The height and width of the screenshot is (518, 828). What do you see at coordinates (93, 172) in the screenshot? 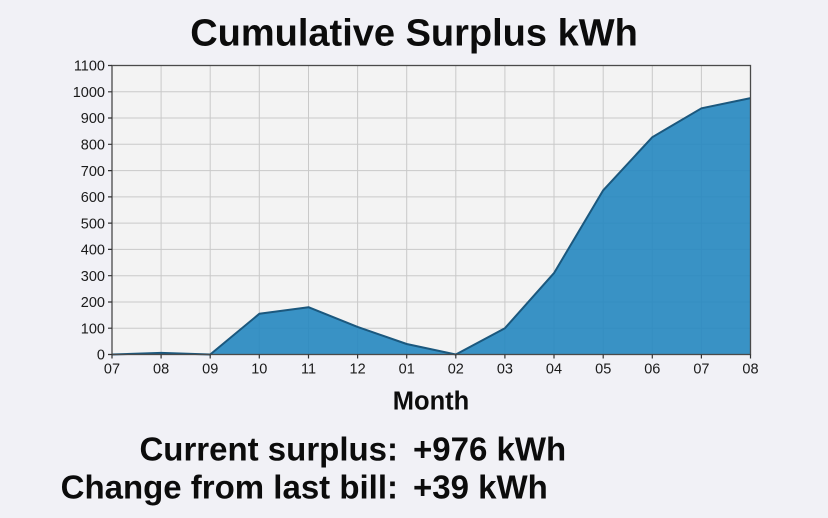
I see `svg-text: 700` at bounding box center [93, 172].